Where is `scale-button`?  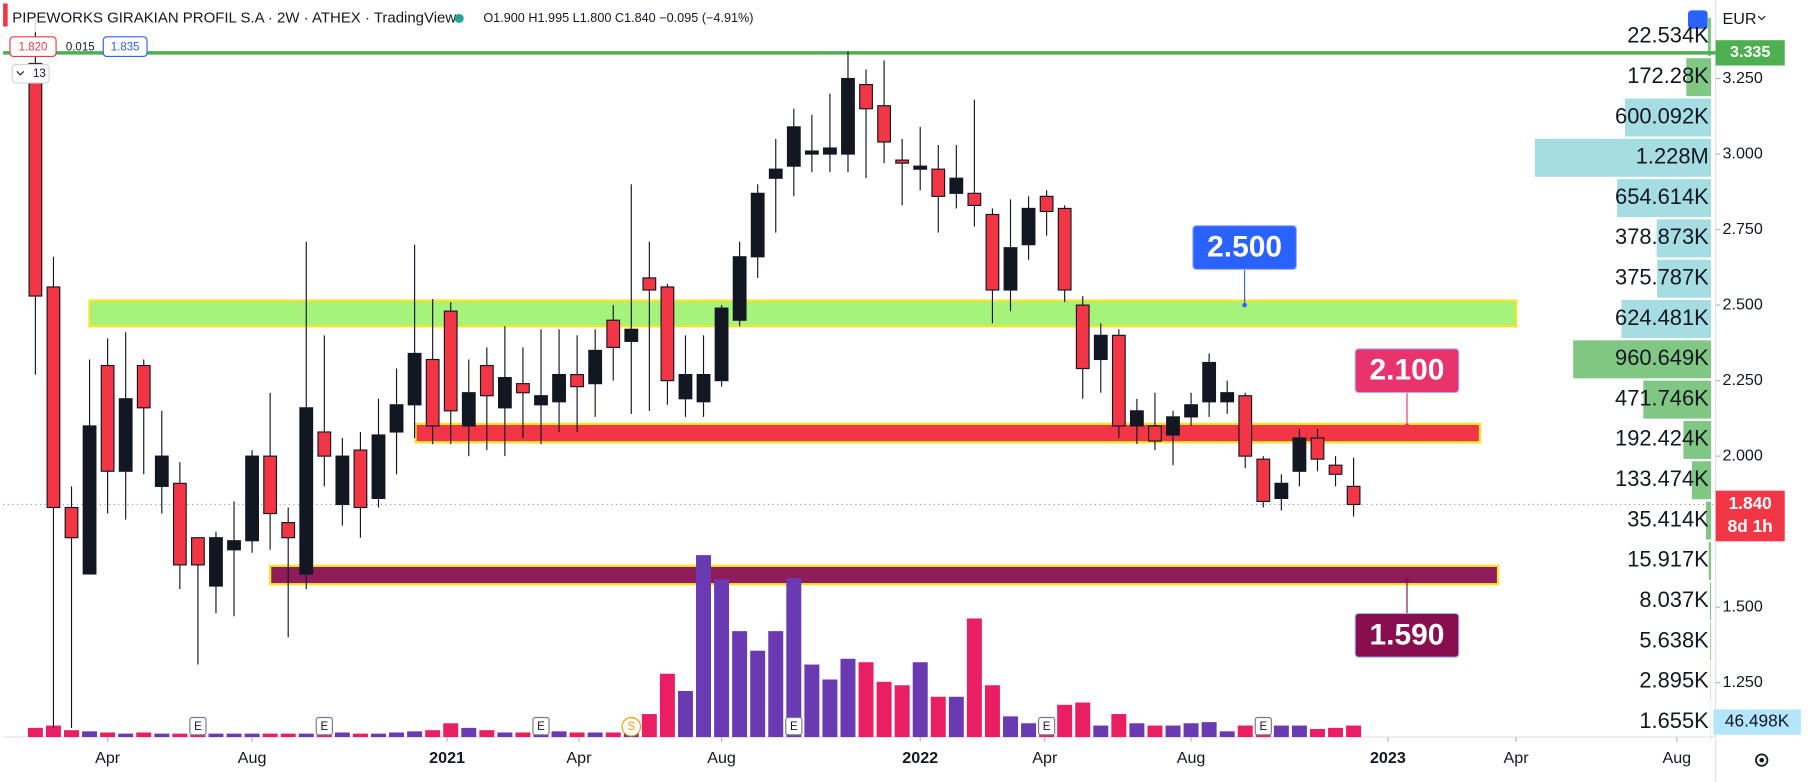
scale-button is located at coordinates (1698, 19).